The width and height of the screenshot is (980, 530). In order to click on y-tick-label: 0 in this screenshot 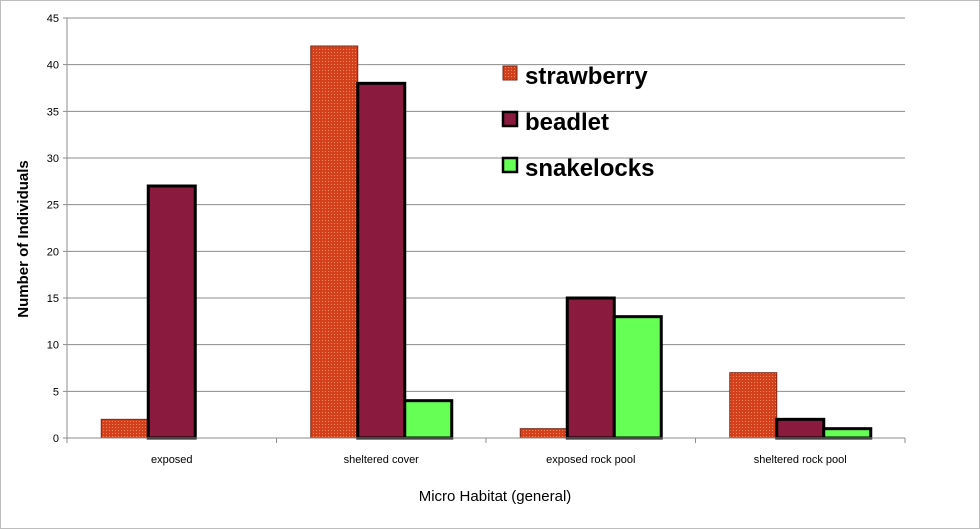, I will do `click(56, 439)`.